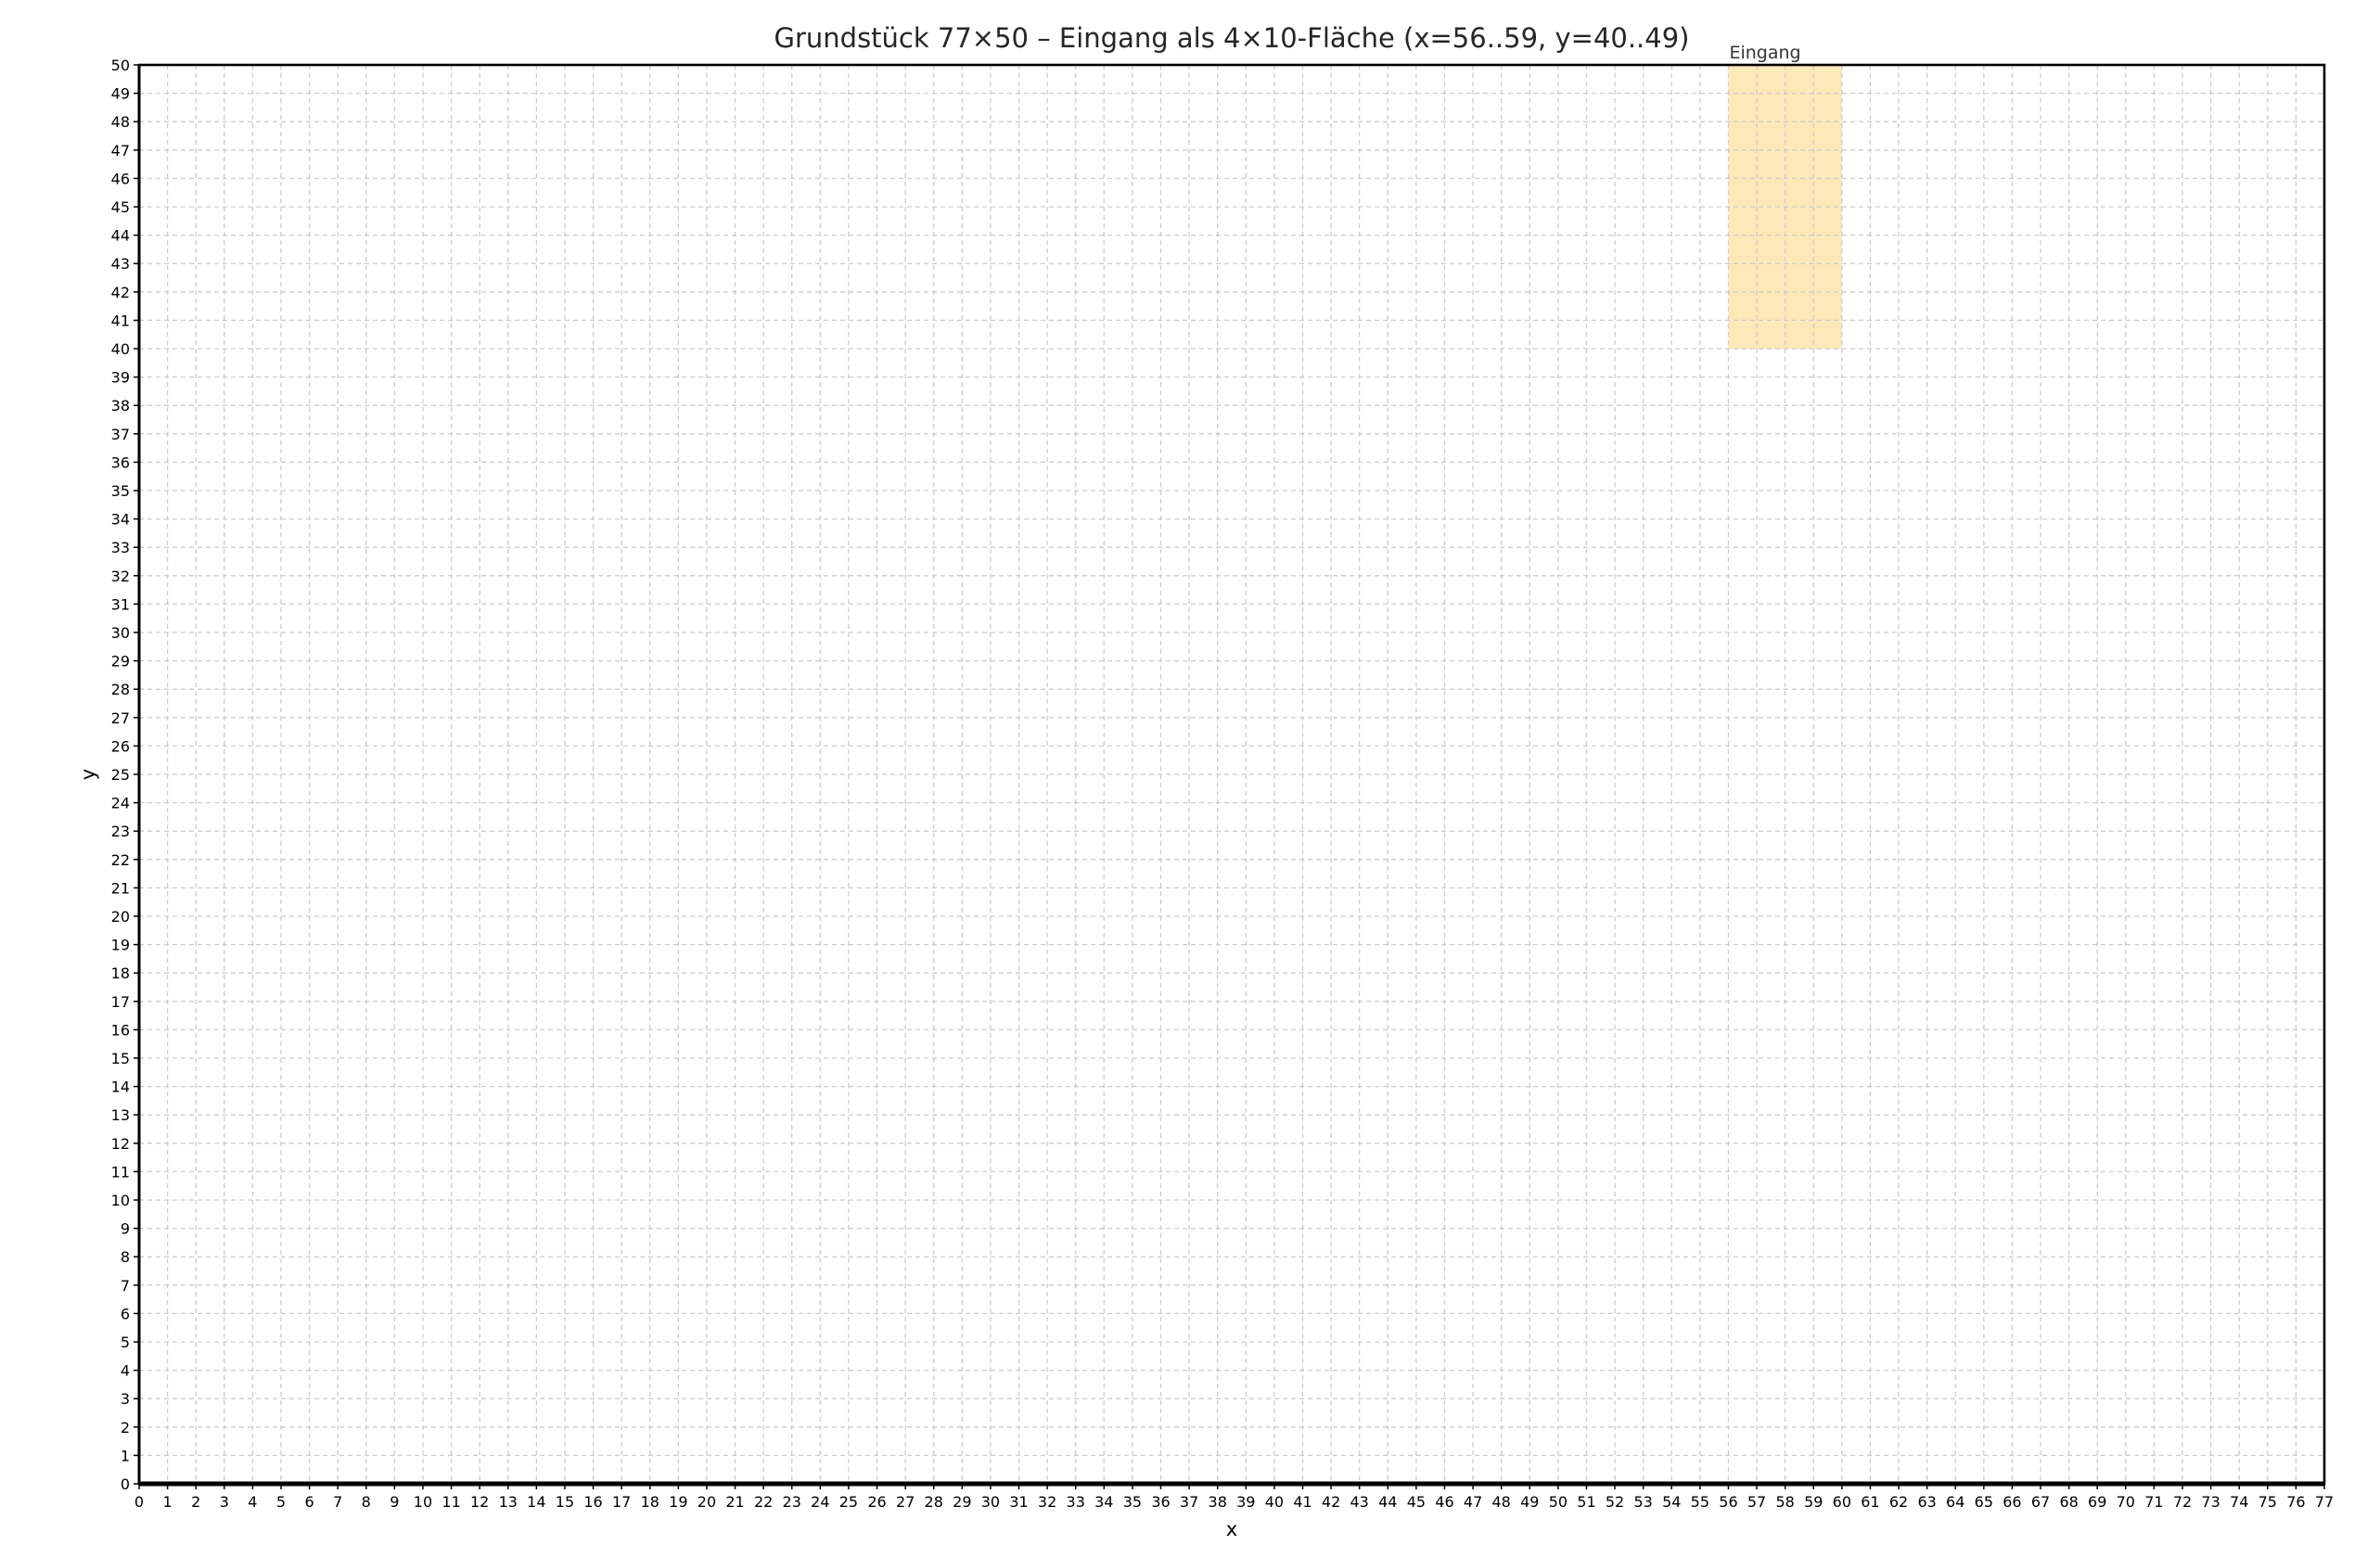 This screenshot has height=1545, width=2380. I want to click on x-tick-label-24: 24, so click(820, 1502).